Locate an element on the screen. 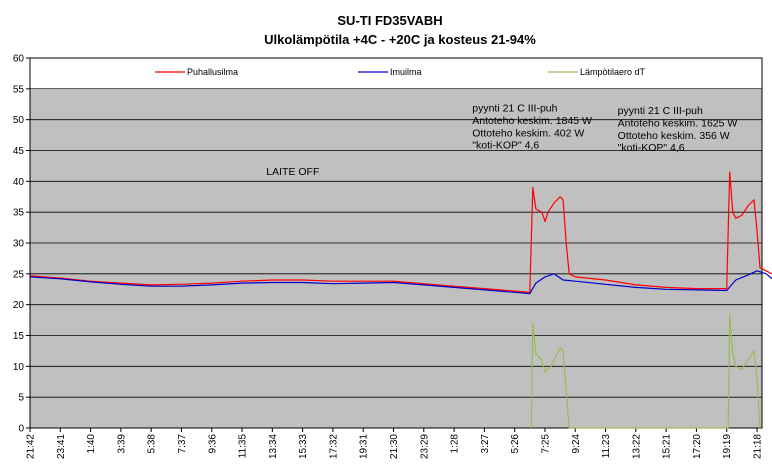 The height and width of the screenshot is (472, 772). x-tick-label: 19:19 is located at coordinates (727, 446).